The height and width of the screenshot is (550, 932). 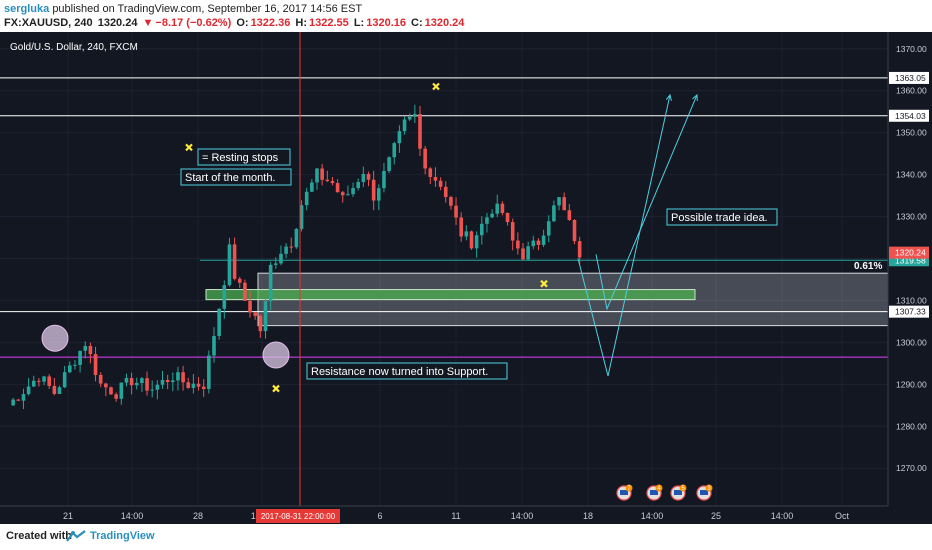 I want to click on event-flag-count: 7, so click(x=629, y=489).